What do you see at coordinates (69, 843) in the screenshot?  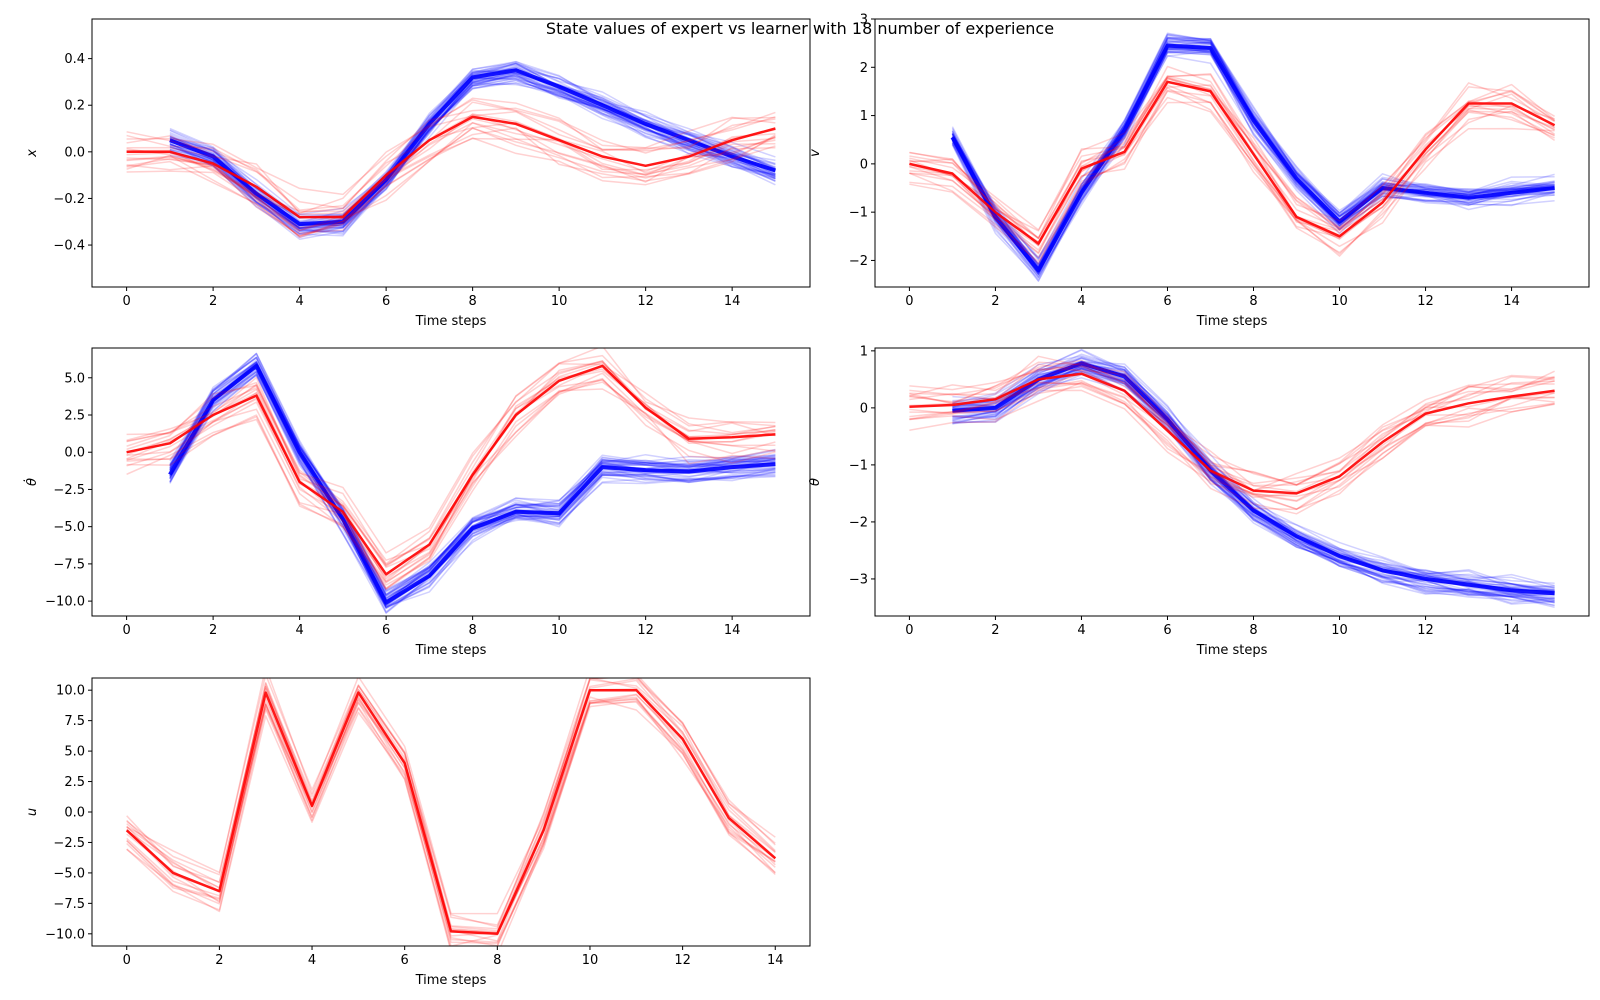 I see `y-tick-label: −2.5` at bounding box center [69, 843].